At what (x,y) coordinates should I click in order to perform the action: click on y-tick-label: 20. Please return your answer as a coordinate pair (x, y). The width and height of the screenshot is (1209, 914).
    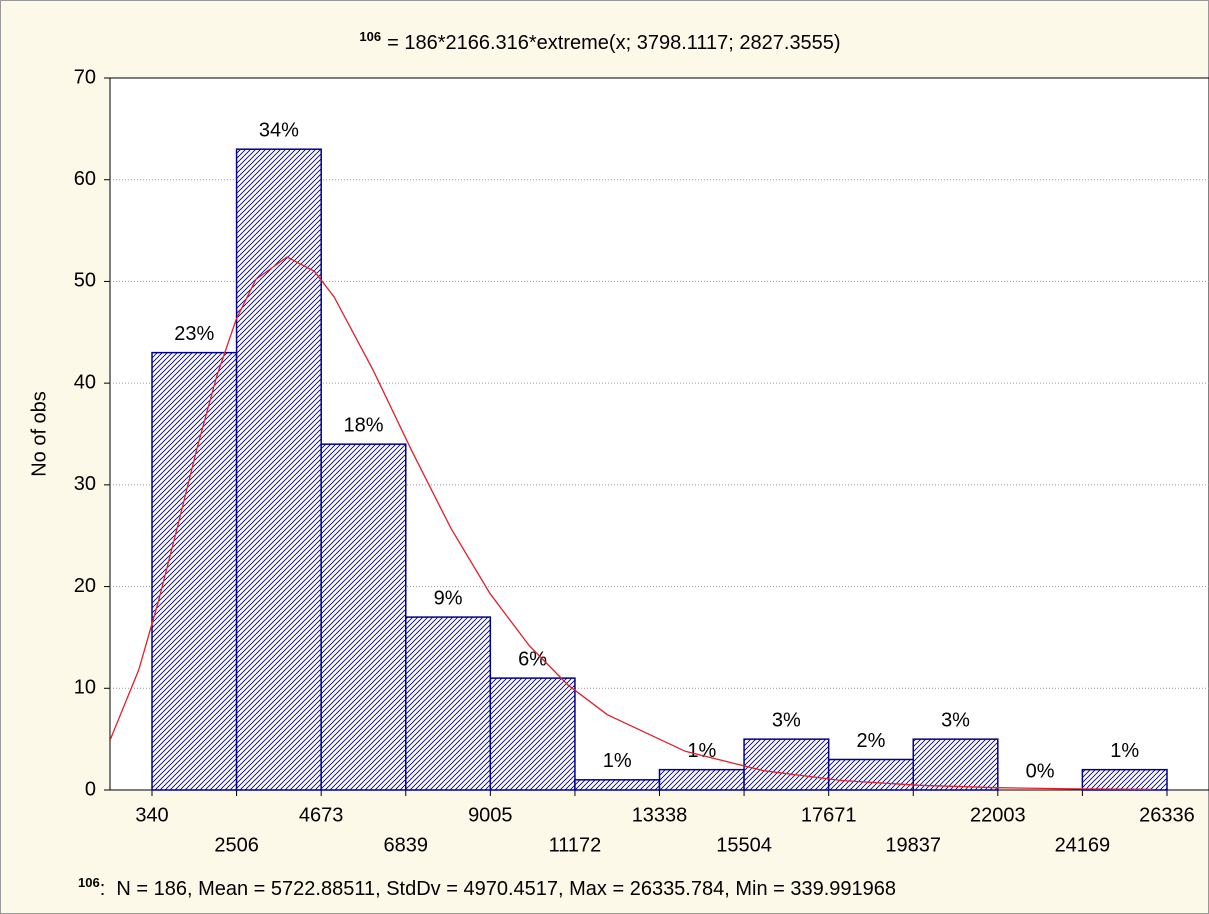
    Looking at the image, I should click on (85, 586).